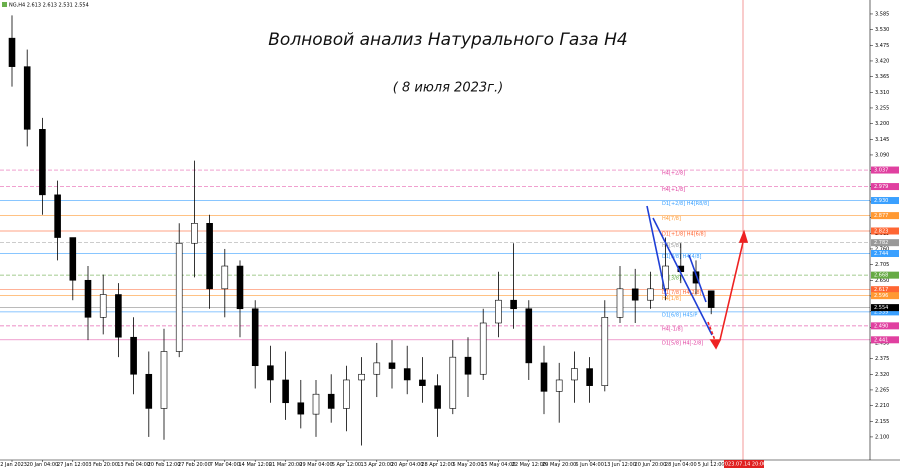 Image resolution: width=900 pixels, height=468 pixels. I want to click on cursor-label: 2023.07.14 20:00, so click(744, 465).